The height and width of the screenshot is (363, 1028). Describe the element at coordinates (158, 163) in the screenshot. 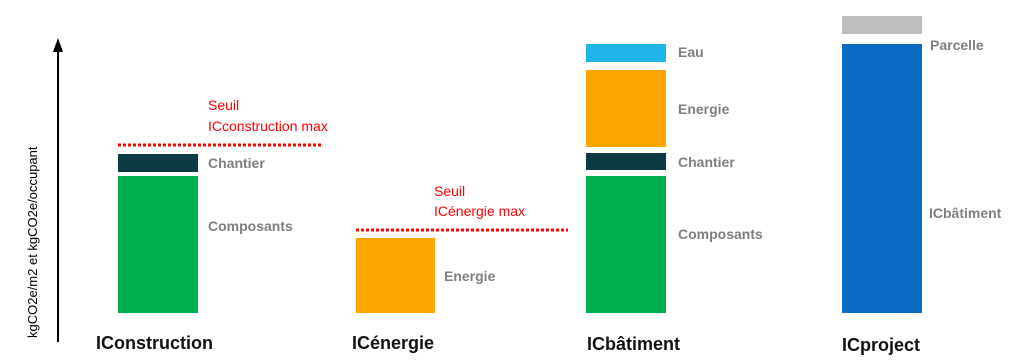

I see `bar-iconstruction-chantier` at that location.